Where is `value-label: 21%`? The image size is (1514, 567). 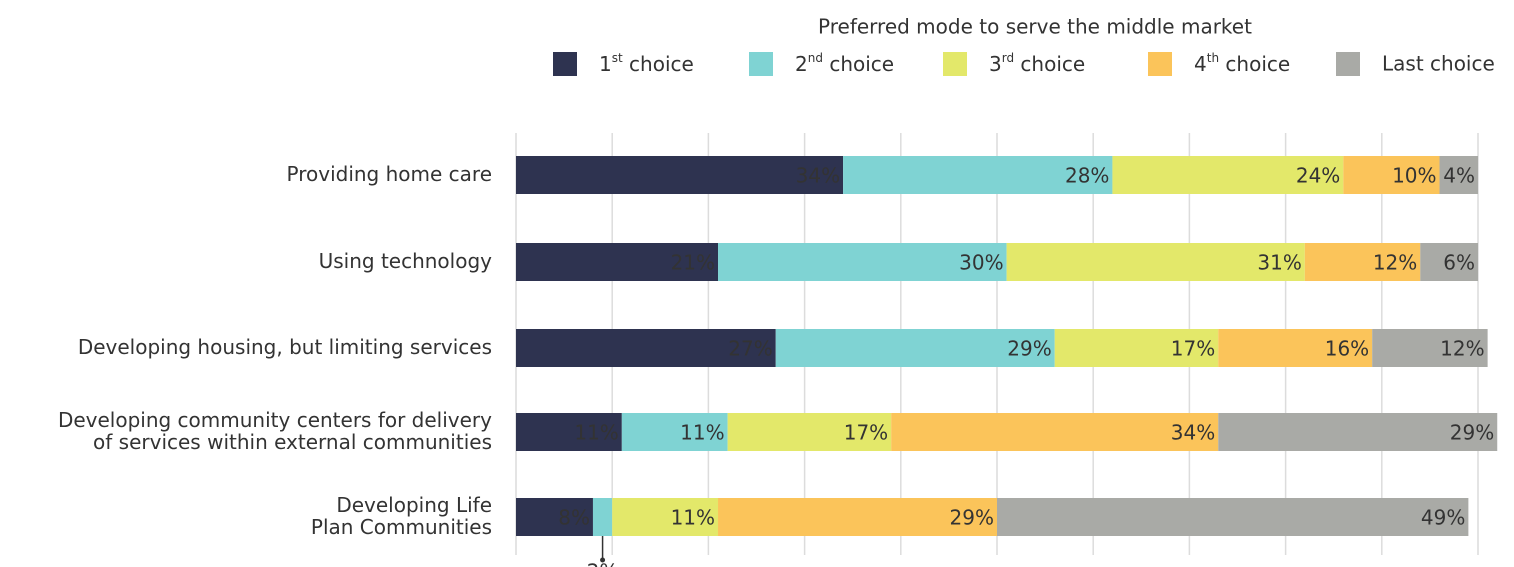 value-label: 21% is located at coordinates (693, 263).